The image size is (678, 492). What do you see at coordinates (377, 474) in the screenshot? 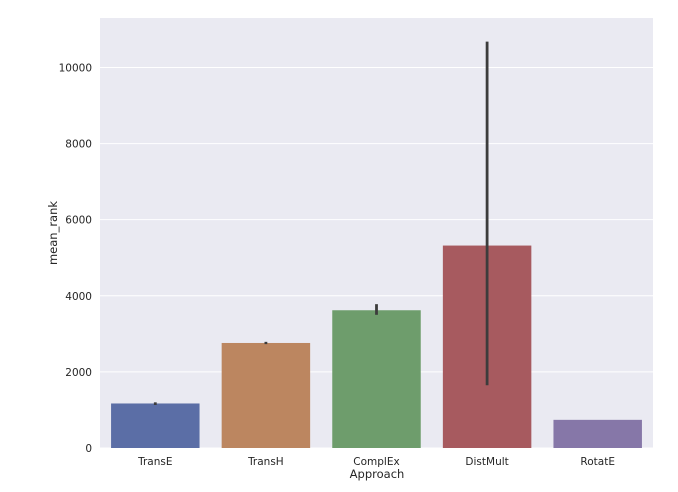
I see `x-axis-label: Approach` at bounding box center [377, 474].